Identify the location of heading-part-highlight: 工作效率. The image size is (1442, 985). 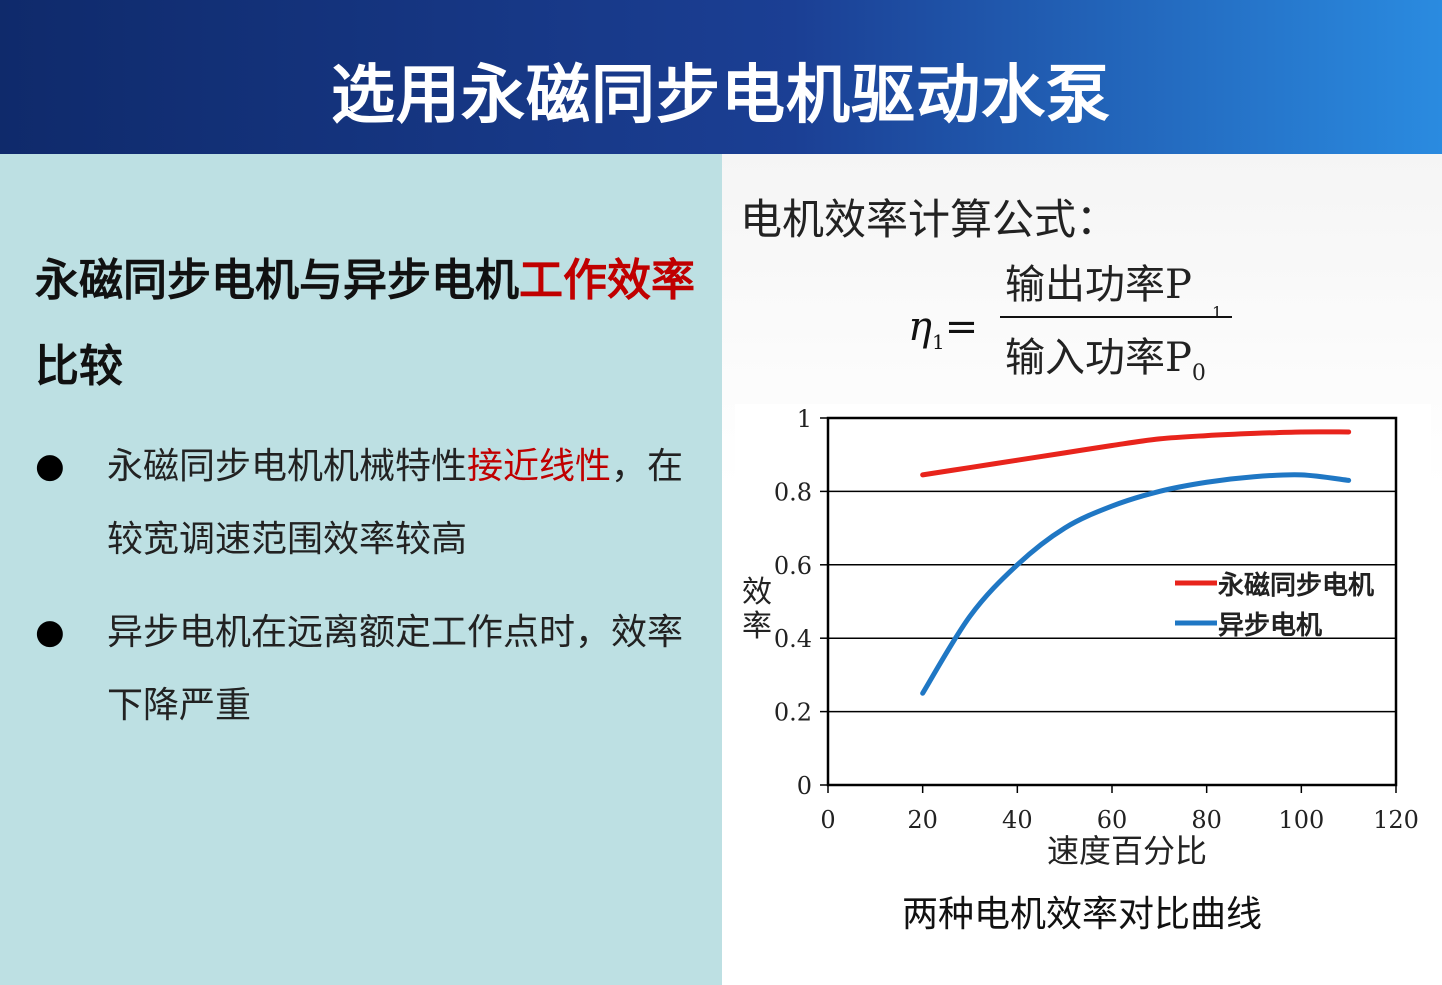
(607, 280).